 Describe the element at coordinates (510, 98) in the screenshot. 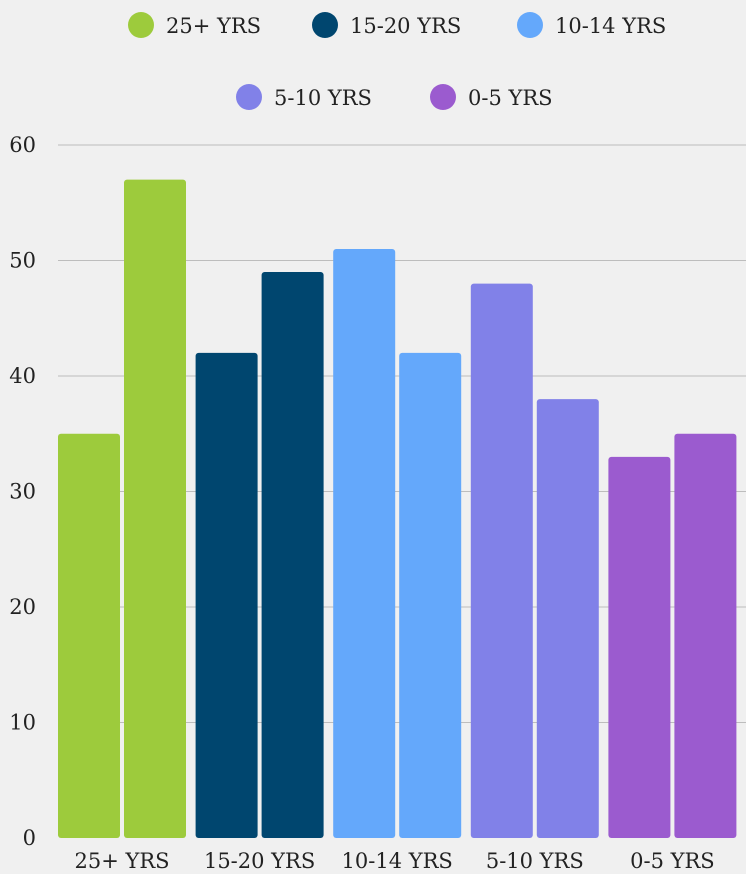

I see `legend-label: 0-5 YRS` at that location.